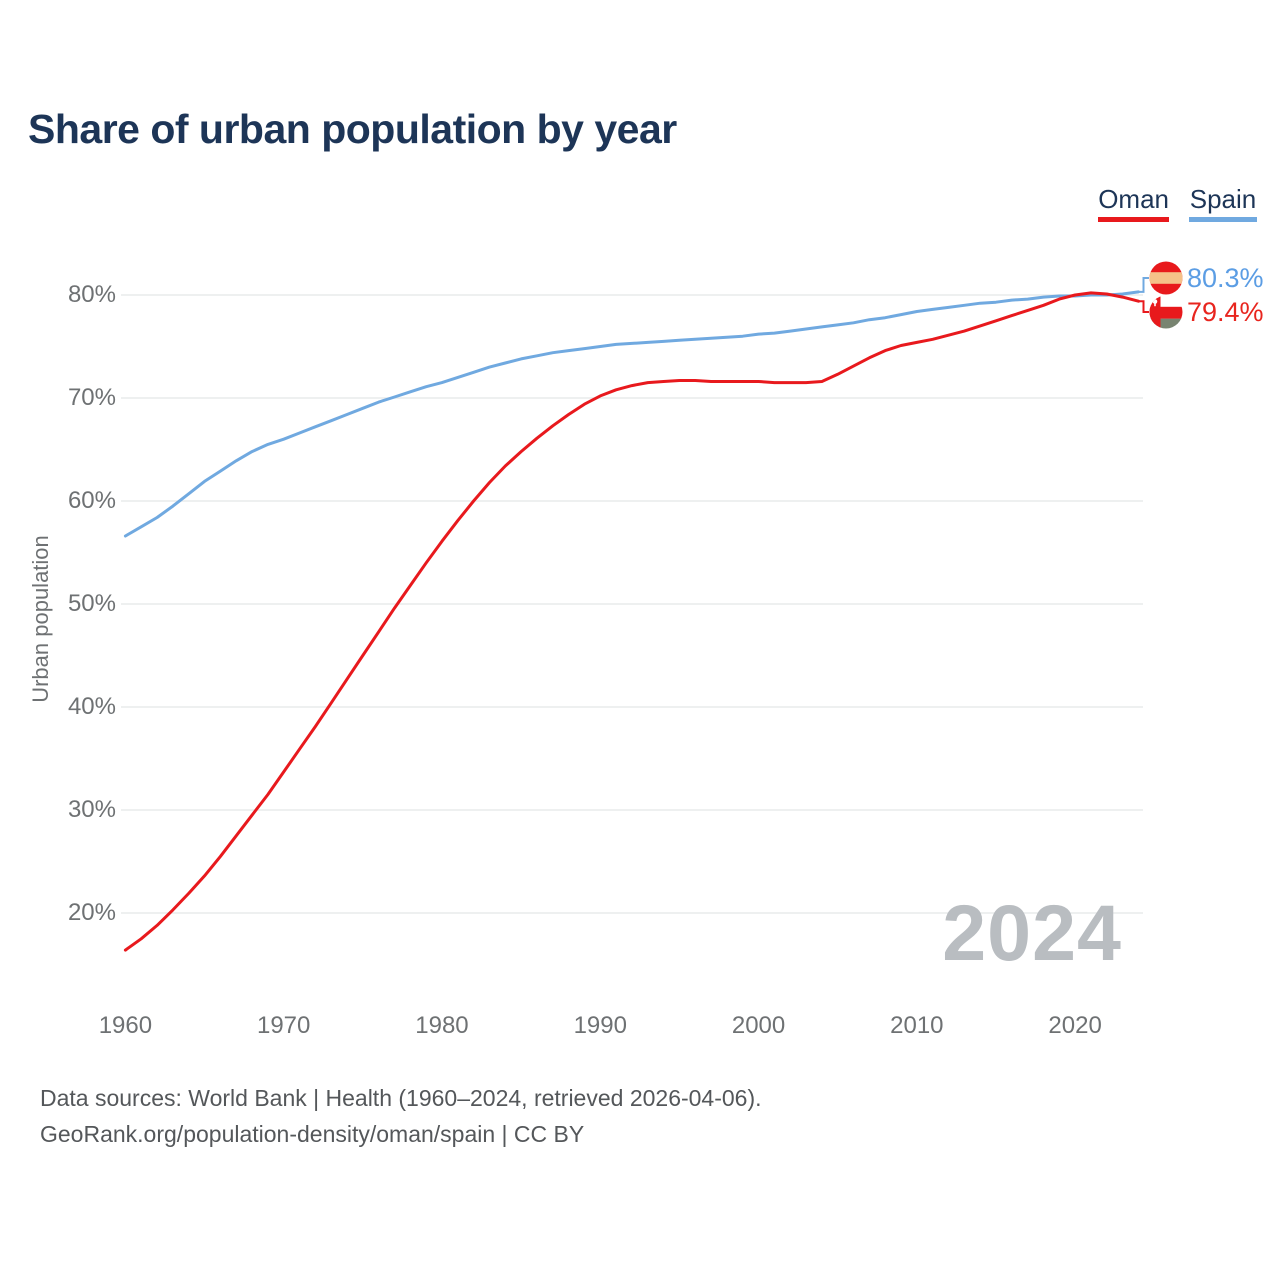  Describe the element at coordinates (1143, 285) in the screenshot. I see `spain-connector-line` at that location.